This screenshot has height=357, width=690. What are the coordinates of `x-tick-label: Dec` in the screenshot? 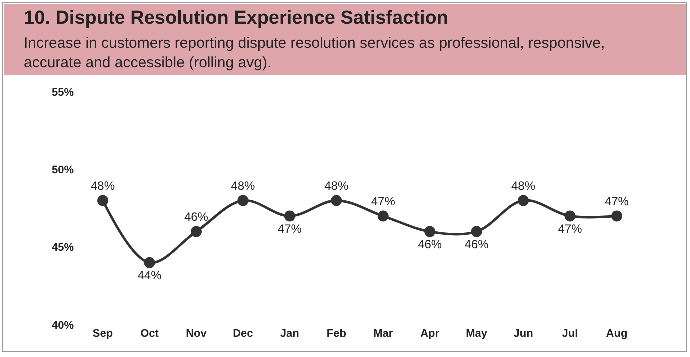 It's located at (243, 334).